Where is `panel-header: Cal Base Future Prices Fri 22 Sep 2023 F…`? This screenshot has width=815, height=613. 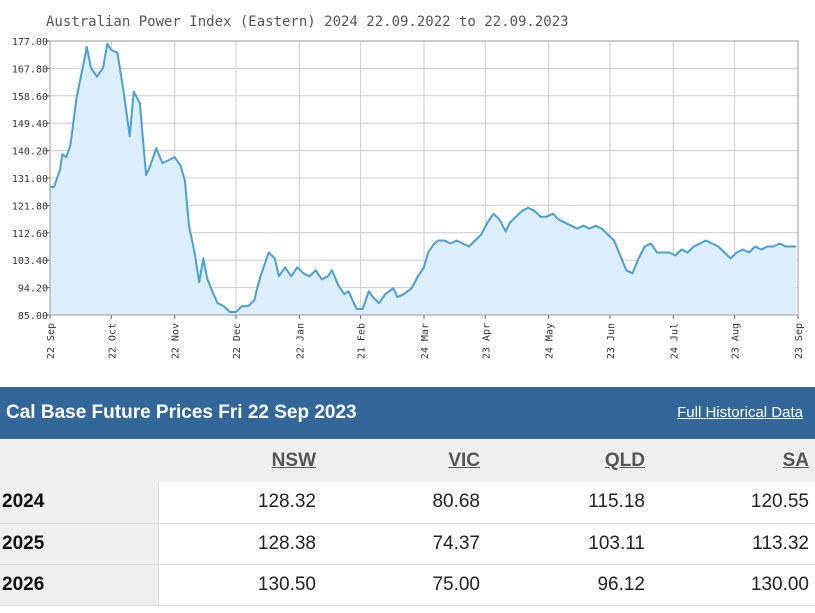 panel-header: Cal Base Future Prices Fri 22 Sep 2023 F… is located at coordinates (407, 413).